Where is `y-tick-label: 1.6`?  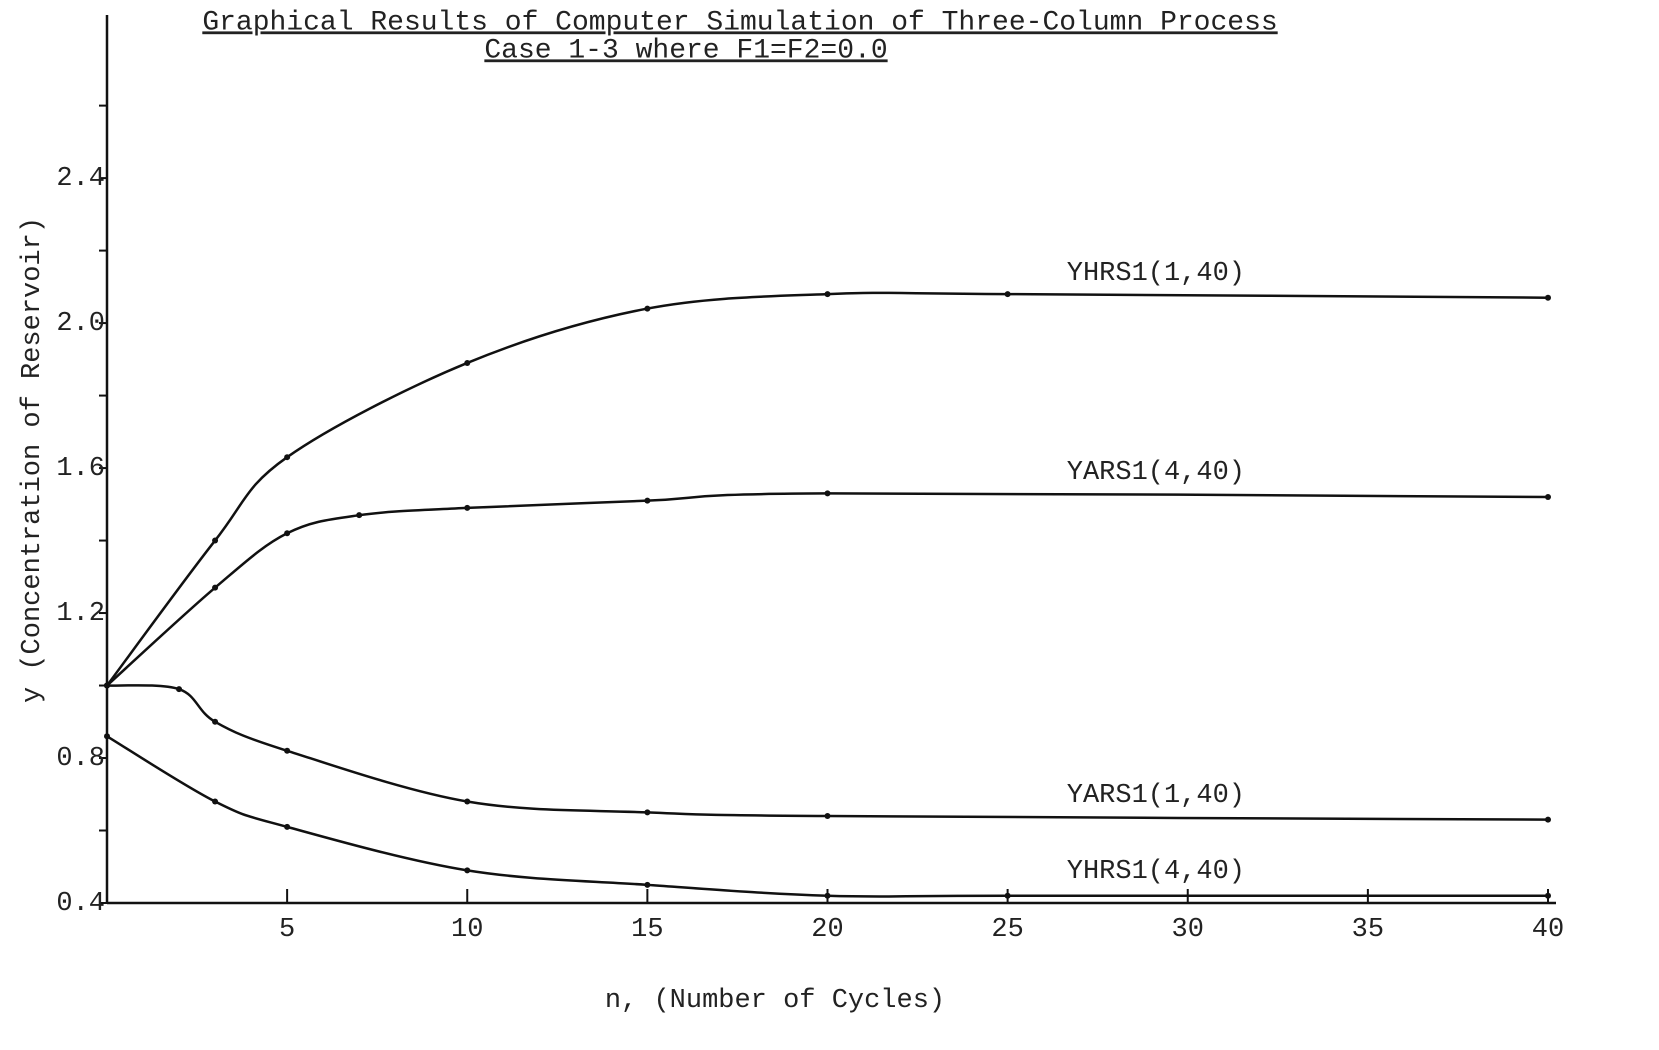
y-tick-label: 1.6 is located at coordinates (80, 469).